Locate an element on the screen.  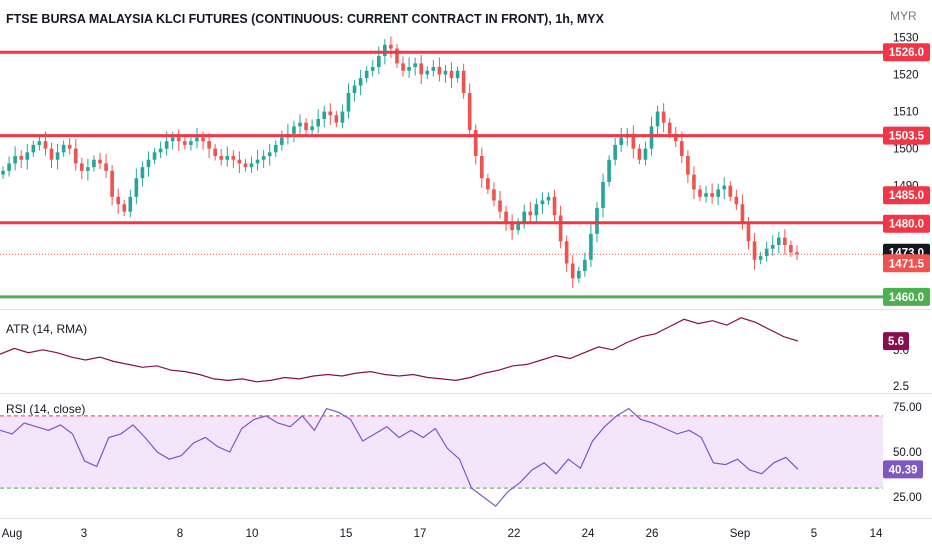
rsi-tick-label: 75.00 is located at coordinates (907, 408).